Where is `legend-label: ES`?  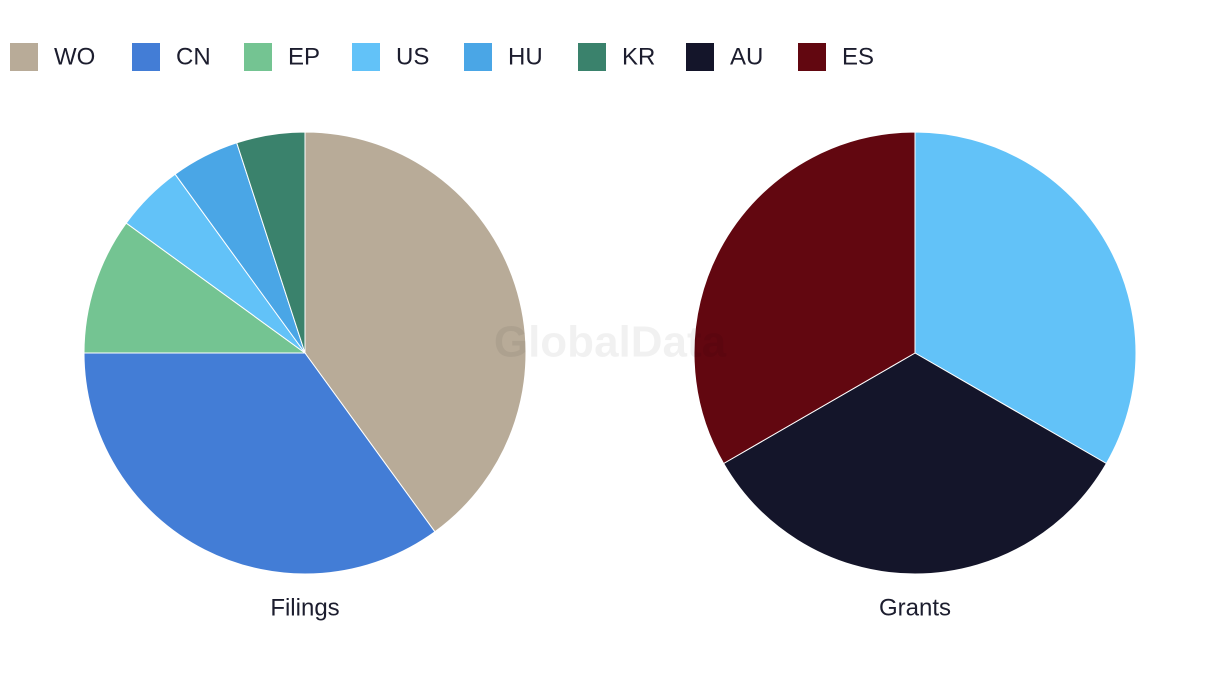
legend-label: ES is located at coordinates (858, 56).